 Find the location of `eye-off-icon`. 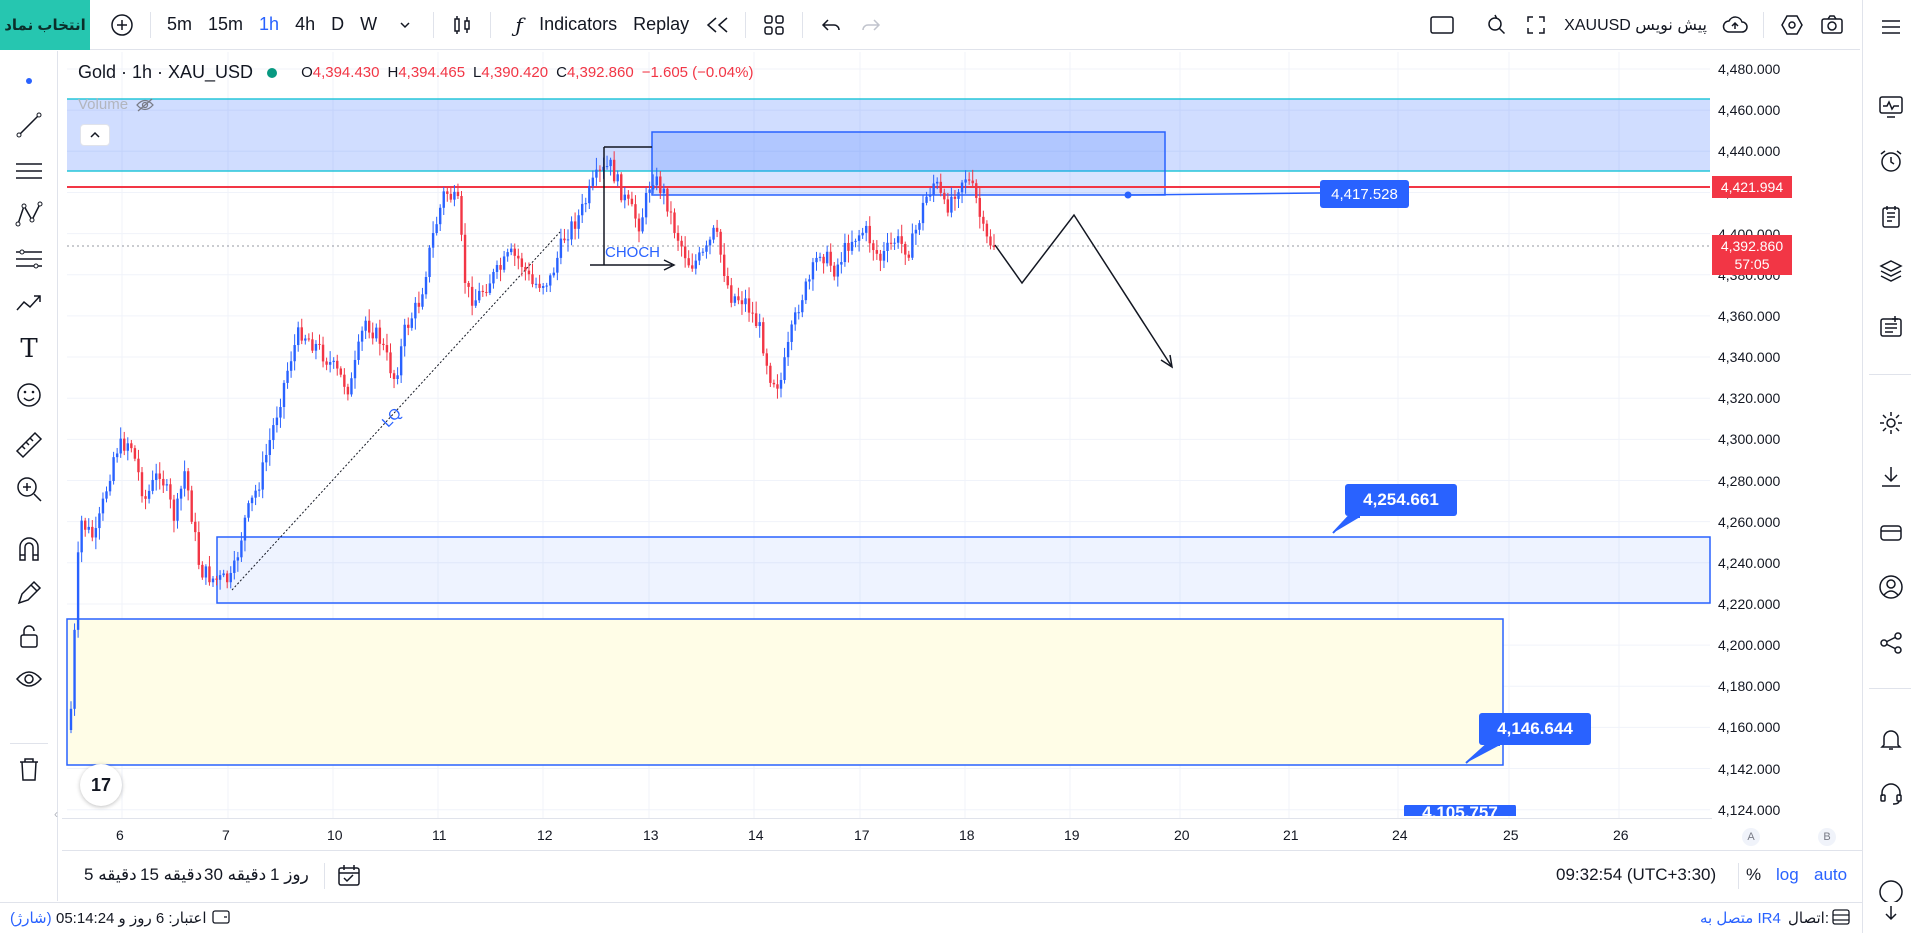

eye-off-icon is located at coordinates (145, 105).